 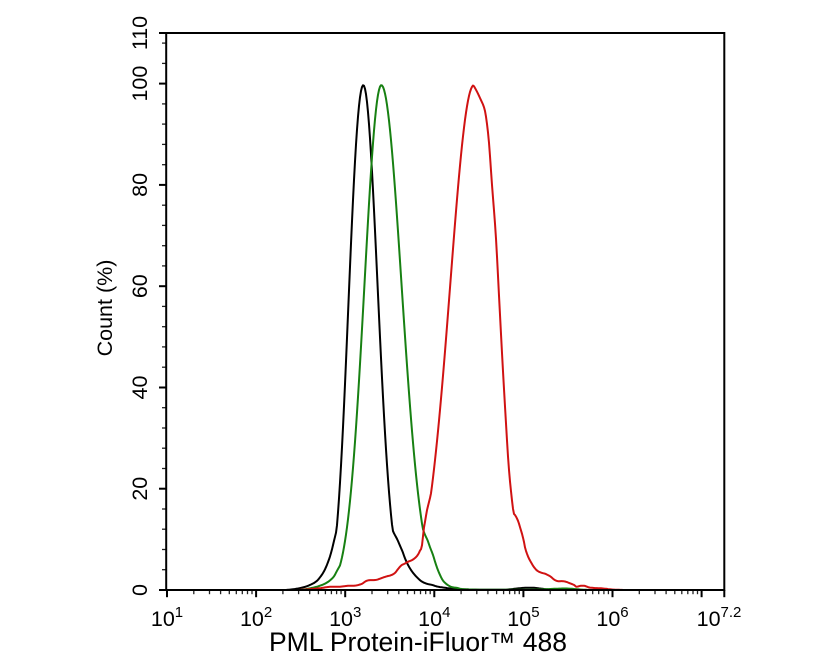 I want to click on svg-text: Count (%), so click(x=105, y=308).